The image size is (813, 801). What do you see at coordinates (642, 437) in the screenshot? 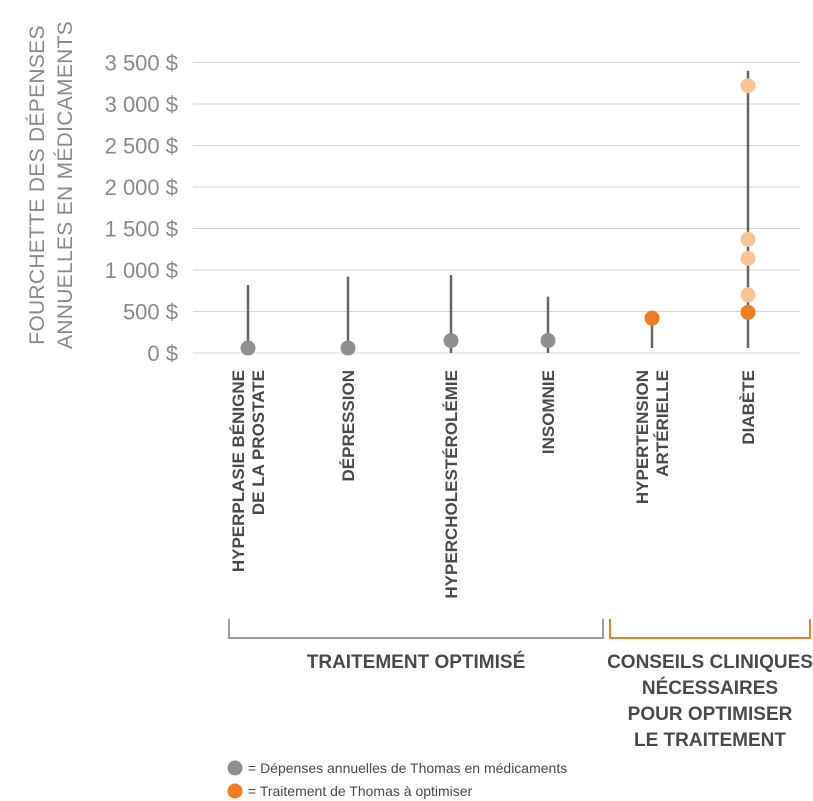
I see `x-category-label: HYPERTENSION` at bounding box center [642, 437].